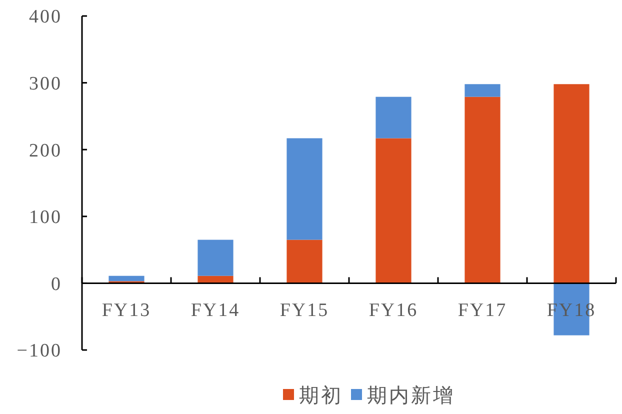 Image resolution: width=622 pixels, height=414 pixels. I want to click on x-tick-label: FY17, so click(483, 311).